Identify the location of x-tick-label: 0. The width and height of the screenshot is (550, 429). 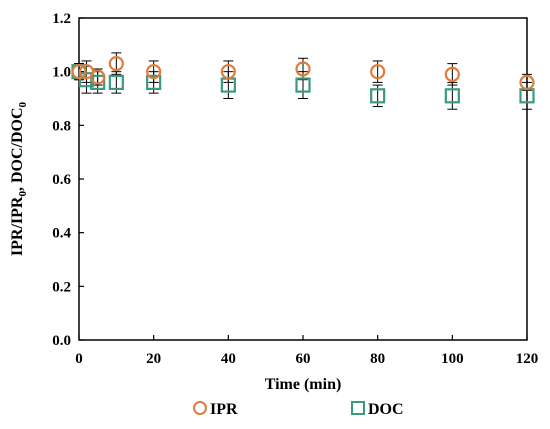
(79, 359).